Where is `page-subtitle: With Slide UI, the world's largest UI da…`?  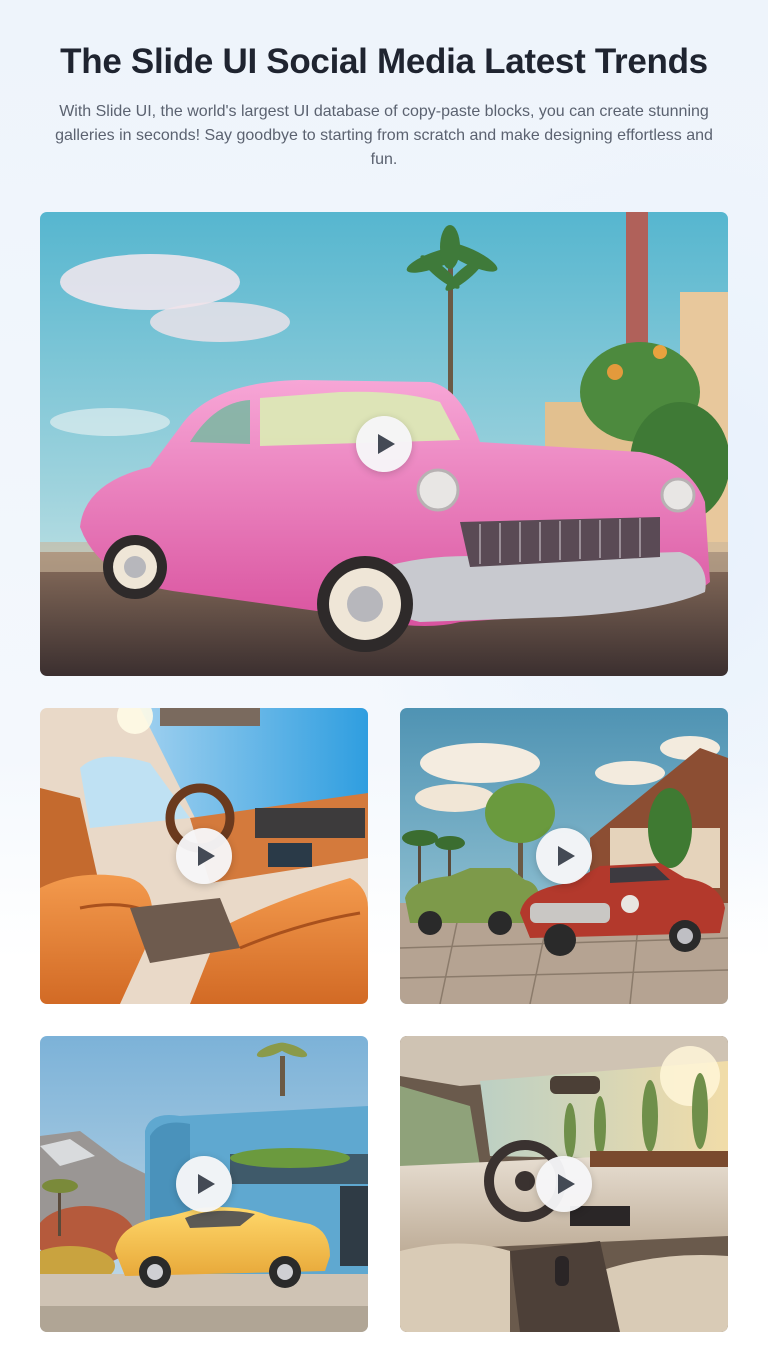
page-subtitle: With Slide UI, the world's largest UI da… is located at coordinates (384, 135).